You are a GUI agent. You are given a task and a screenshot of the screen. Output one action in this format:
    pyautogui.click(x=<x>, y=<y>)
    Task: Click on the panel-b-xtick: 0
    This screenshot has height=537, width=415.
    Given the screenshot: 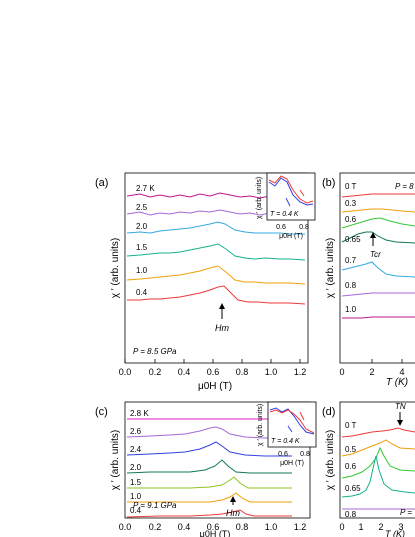 What is the action you would take?
    pyautogui.click(x=341, y=372)
    